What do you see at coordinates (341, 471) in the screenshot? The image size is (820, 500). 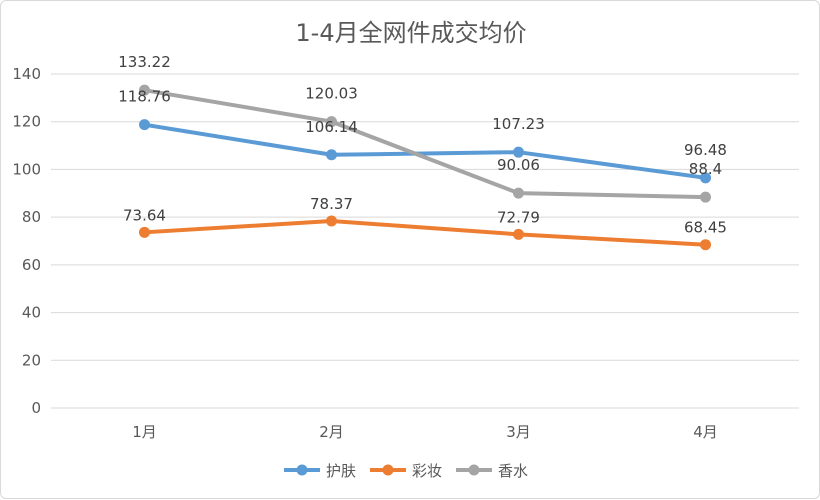 I see `legend-label: 护肤` at bounding box center [341, 471].